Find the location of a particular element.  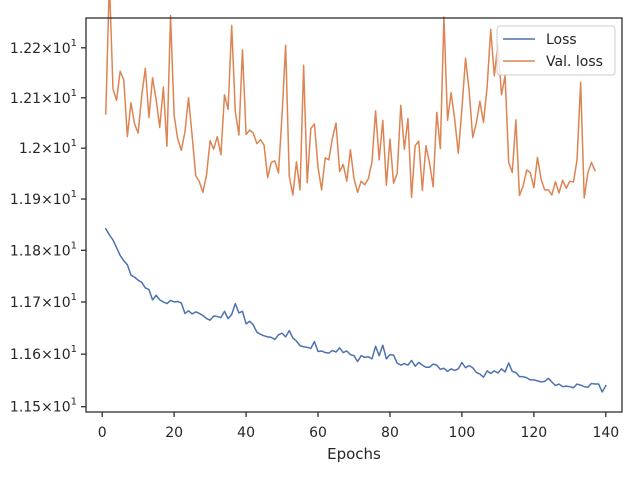

x-axis-label: Epochs is located at coordinates (354, 454).